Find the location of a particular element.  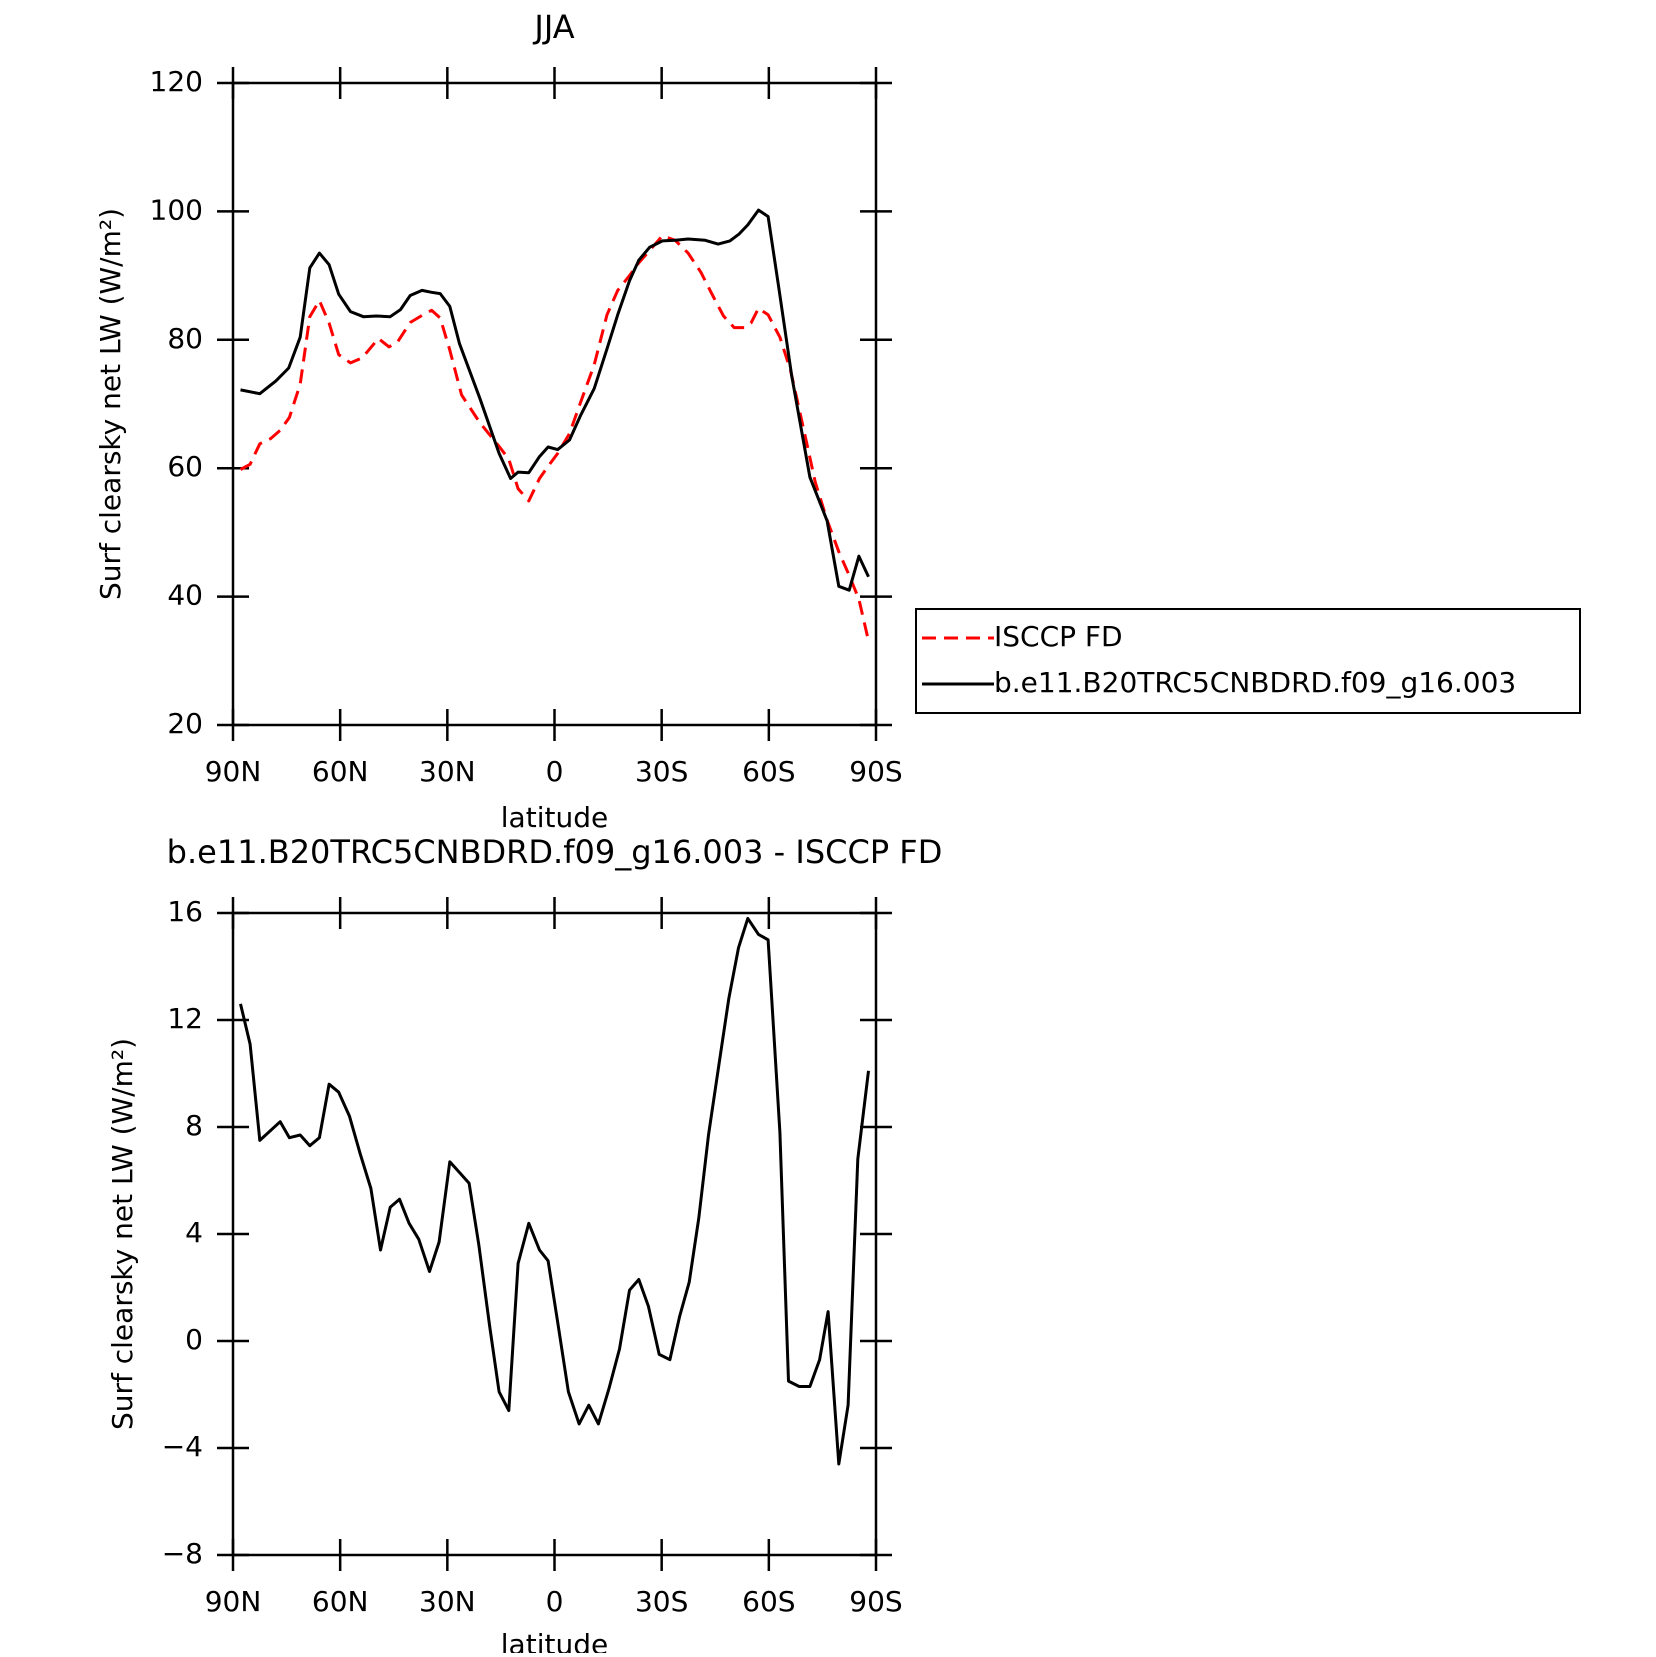

y-tick-label: 80 is located at coordinates (185, 338).